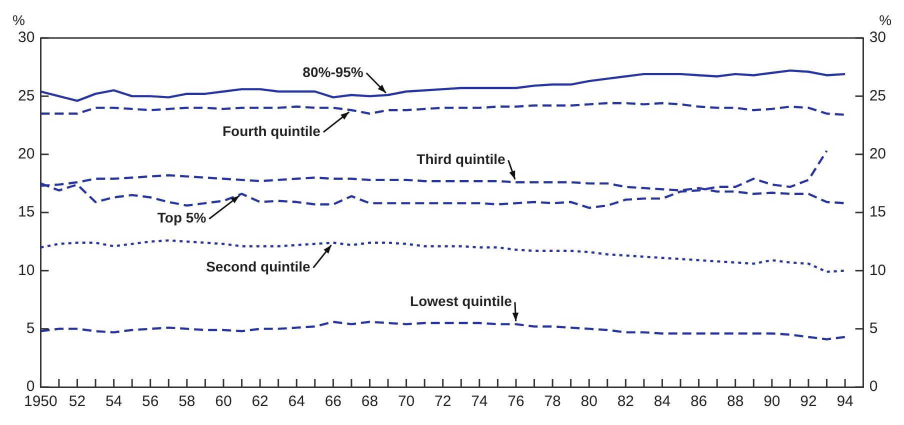  What do you see at coordinates (18, 20) in the screenshot?
I see `y-axis-title: %` at bounding box center [18, 20].